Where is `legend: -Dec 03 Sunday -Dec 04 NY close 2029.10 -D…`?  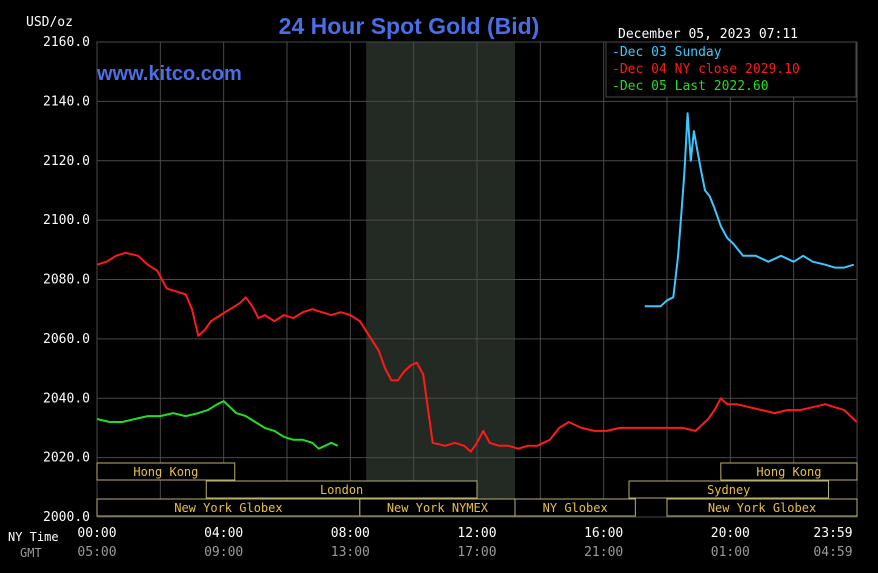 legend: -Dec 03 Sunday -Dec 04 NY close 2029.10 -D… is located at coordinates (731, 69).